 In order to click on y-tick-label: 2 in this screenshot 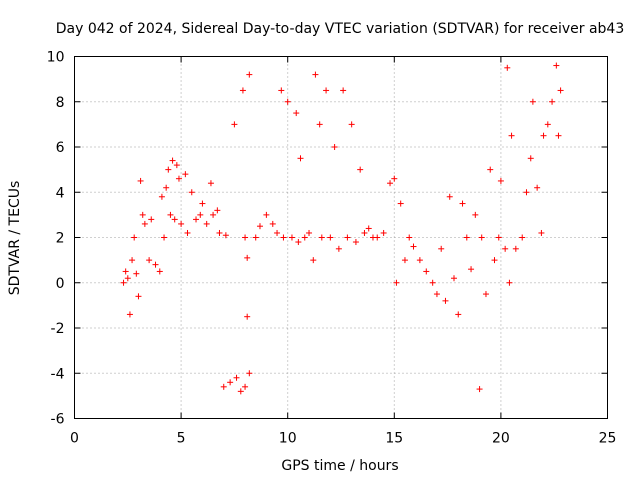, I will do `click(60, 239)`.